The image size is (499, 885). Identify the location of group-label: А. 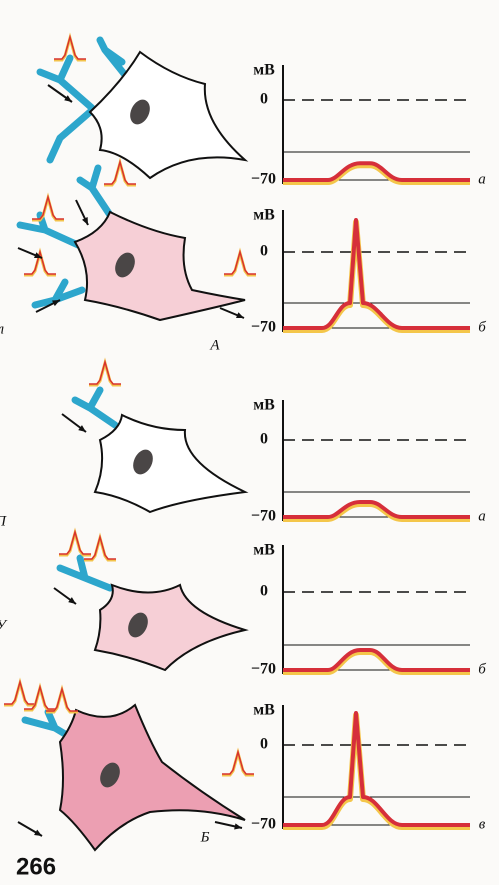
(214, 345).